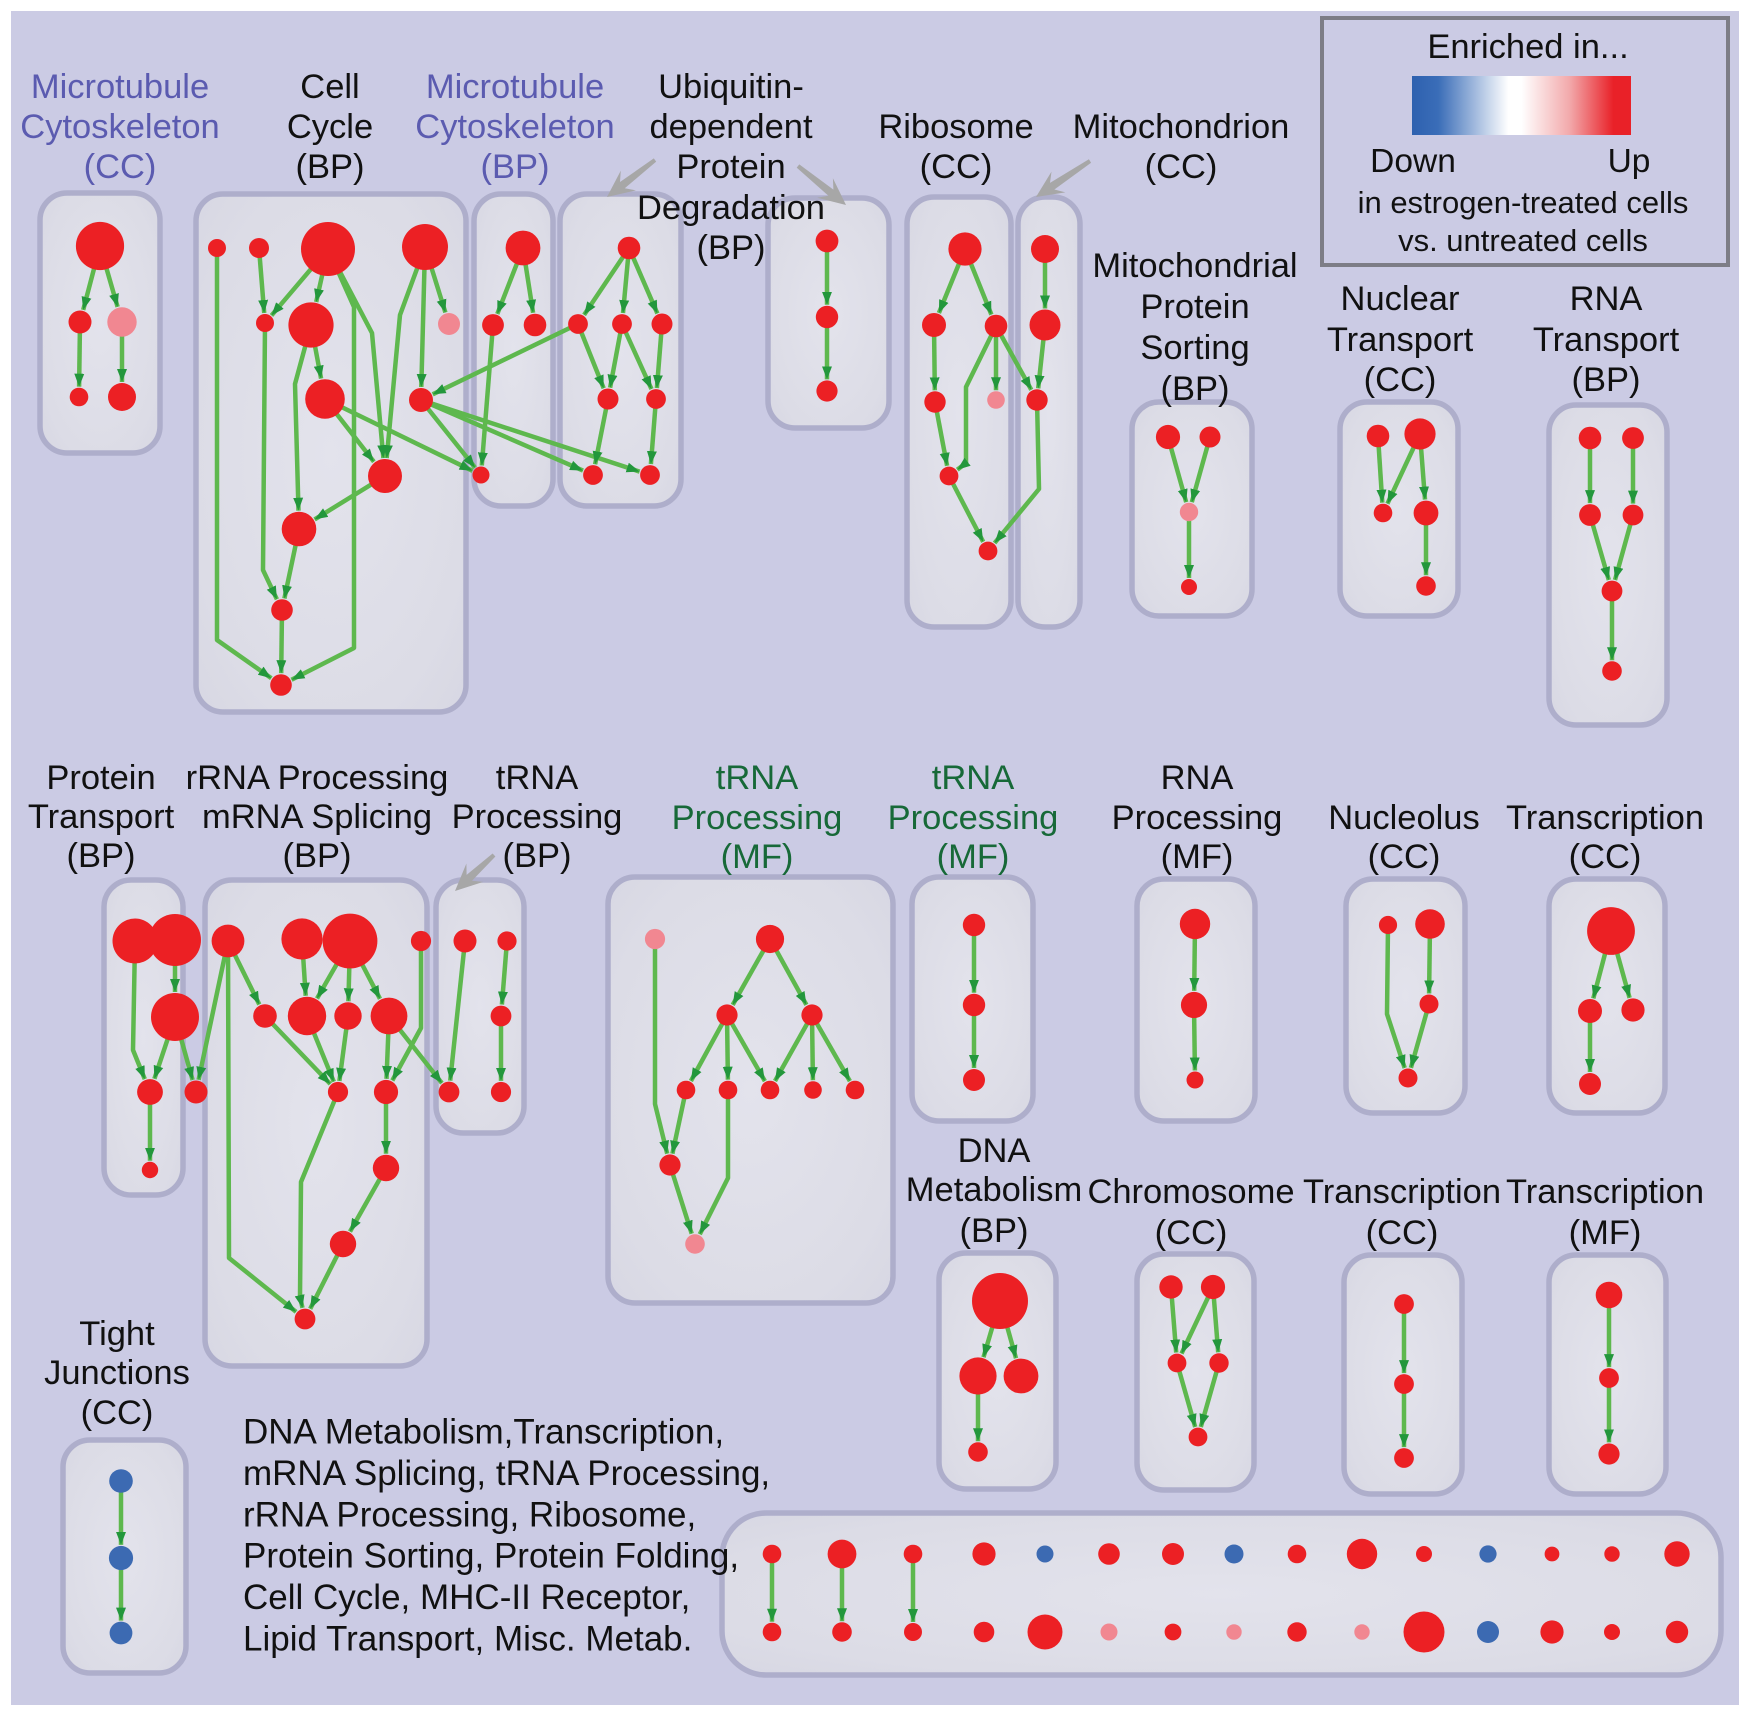  I want to click on svg-text: Nuclear, so click(1400, 299).